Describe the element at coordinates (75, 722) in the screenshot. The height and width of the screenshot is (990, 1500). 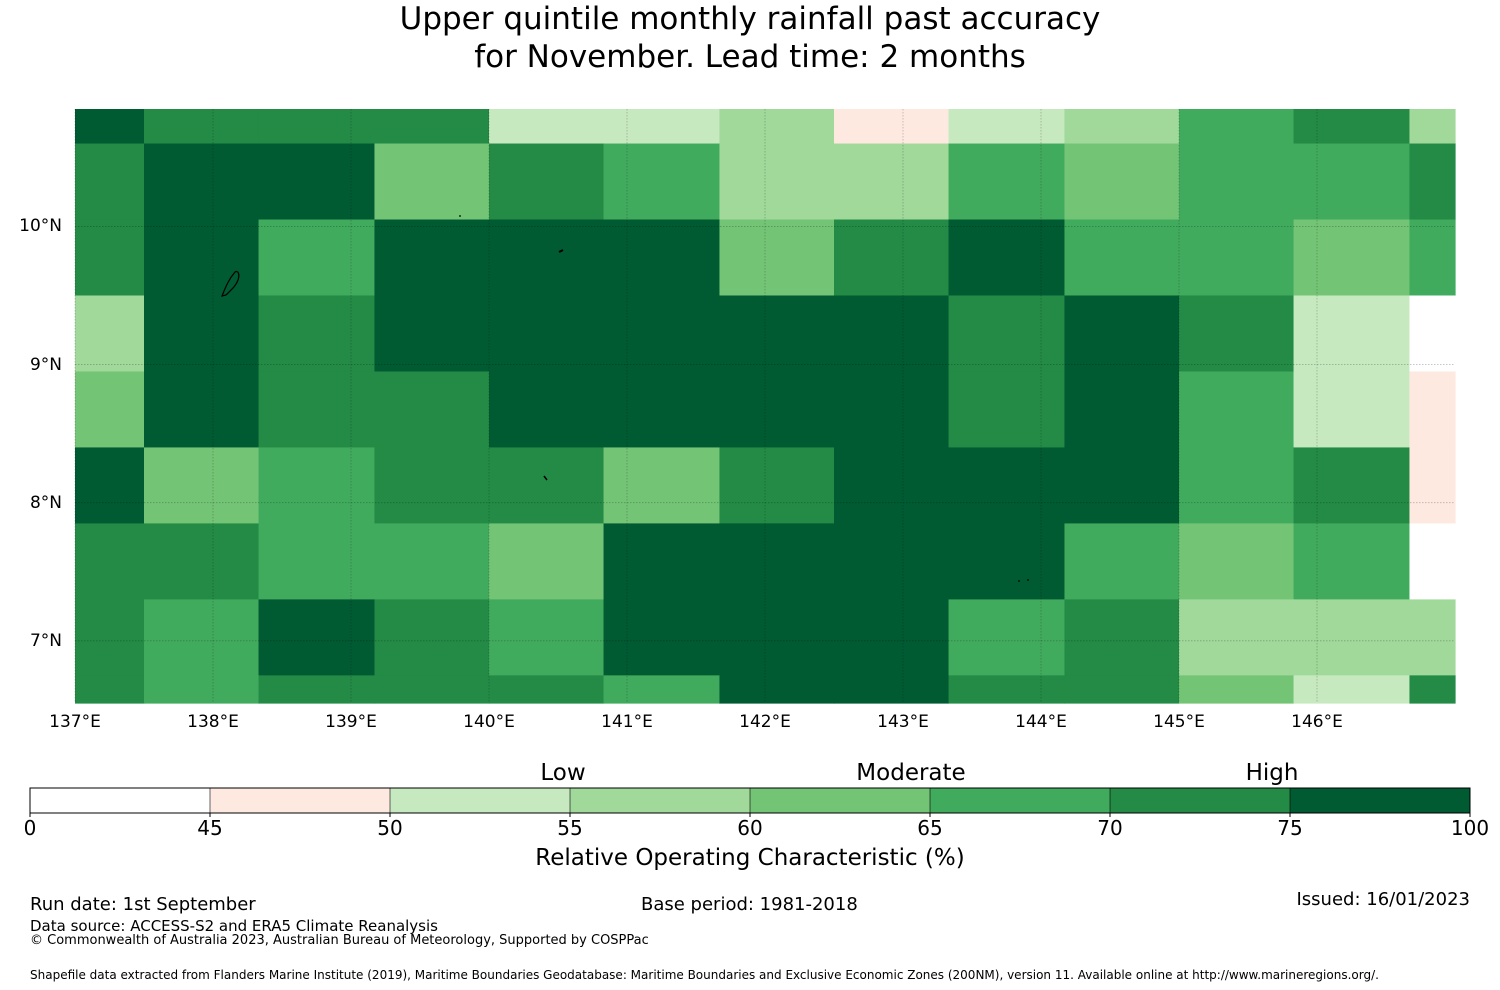
I see `longitude-tick-label: 137°E` at that location.